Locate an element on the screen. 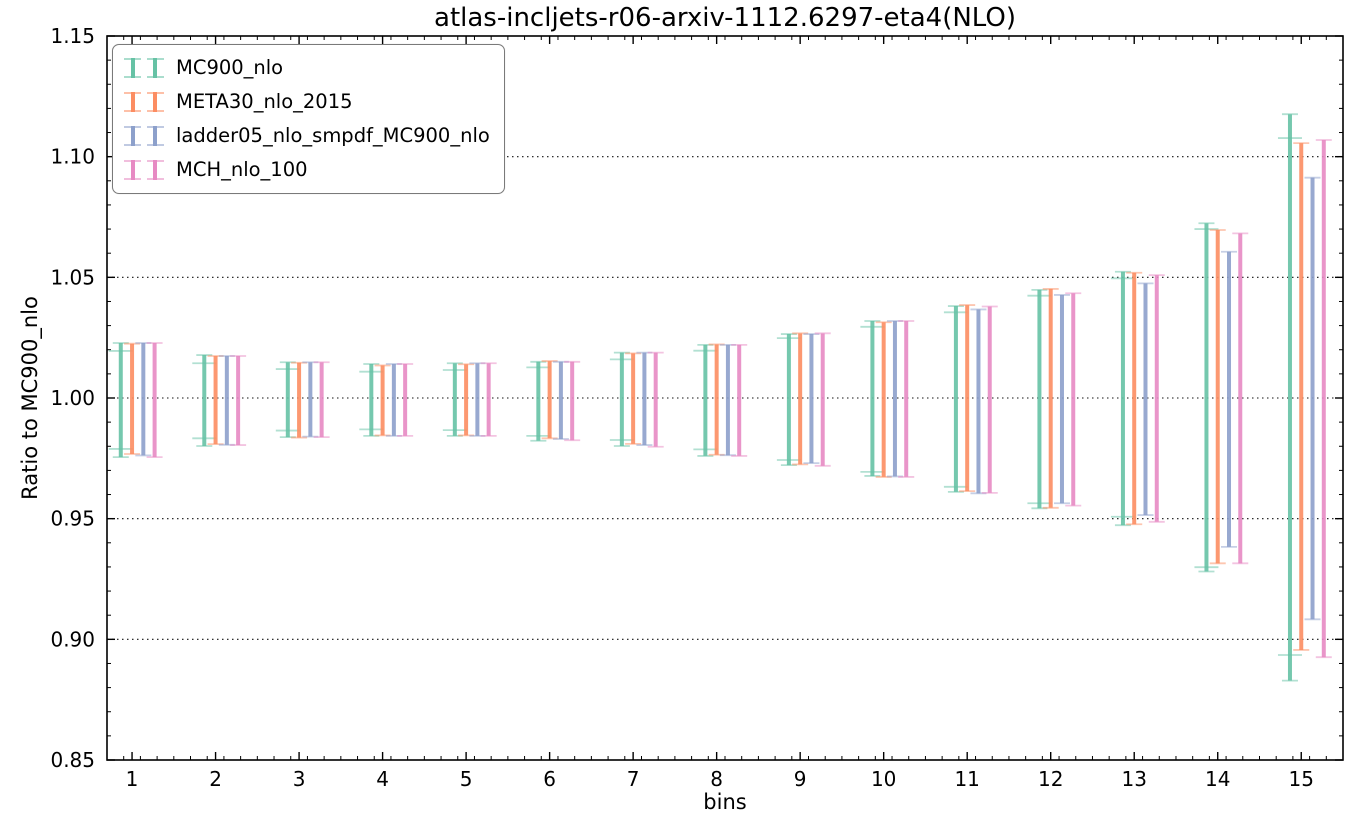  x-axis-label: bins is located at coordinates (725, 802).